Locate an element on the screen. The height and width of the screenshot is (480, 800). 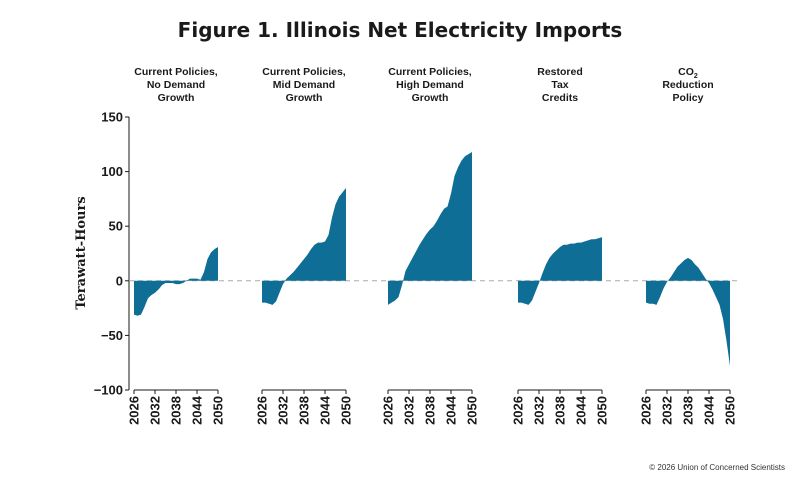
panel-title-line: Restored is located at coordinates (560, 72).